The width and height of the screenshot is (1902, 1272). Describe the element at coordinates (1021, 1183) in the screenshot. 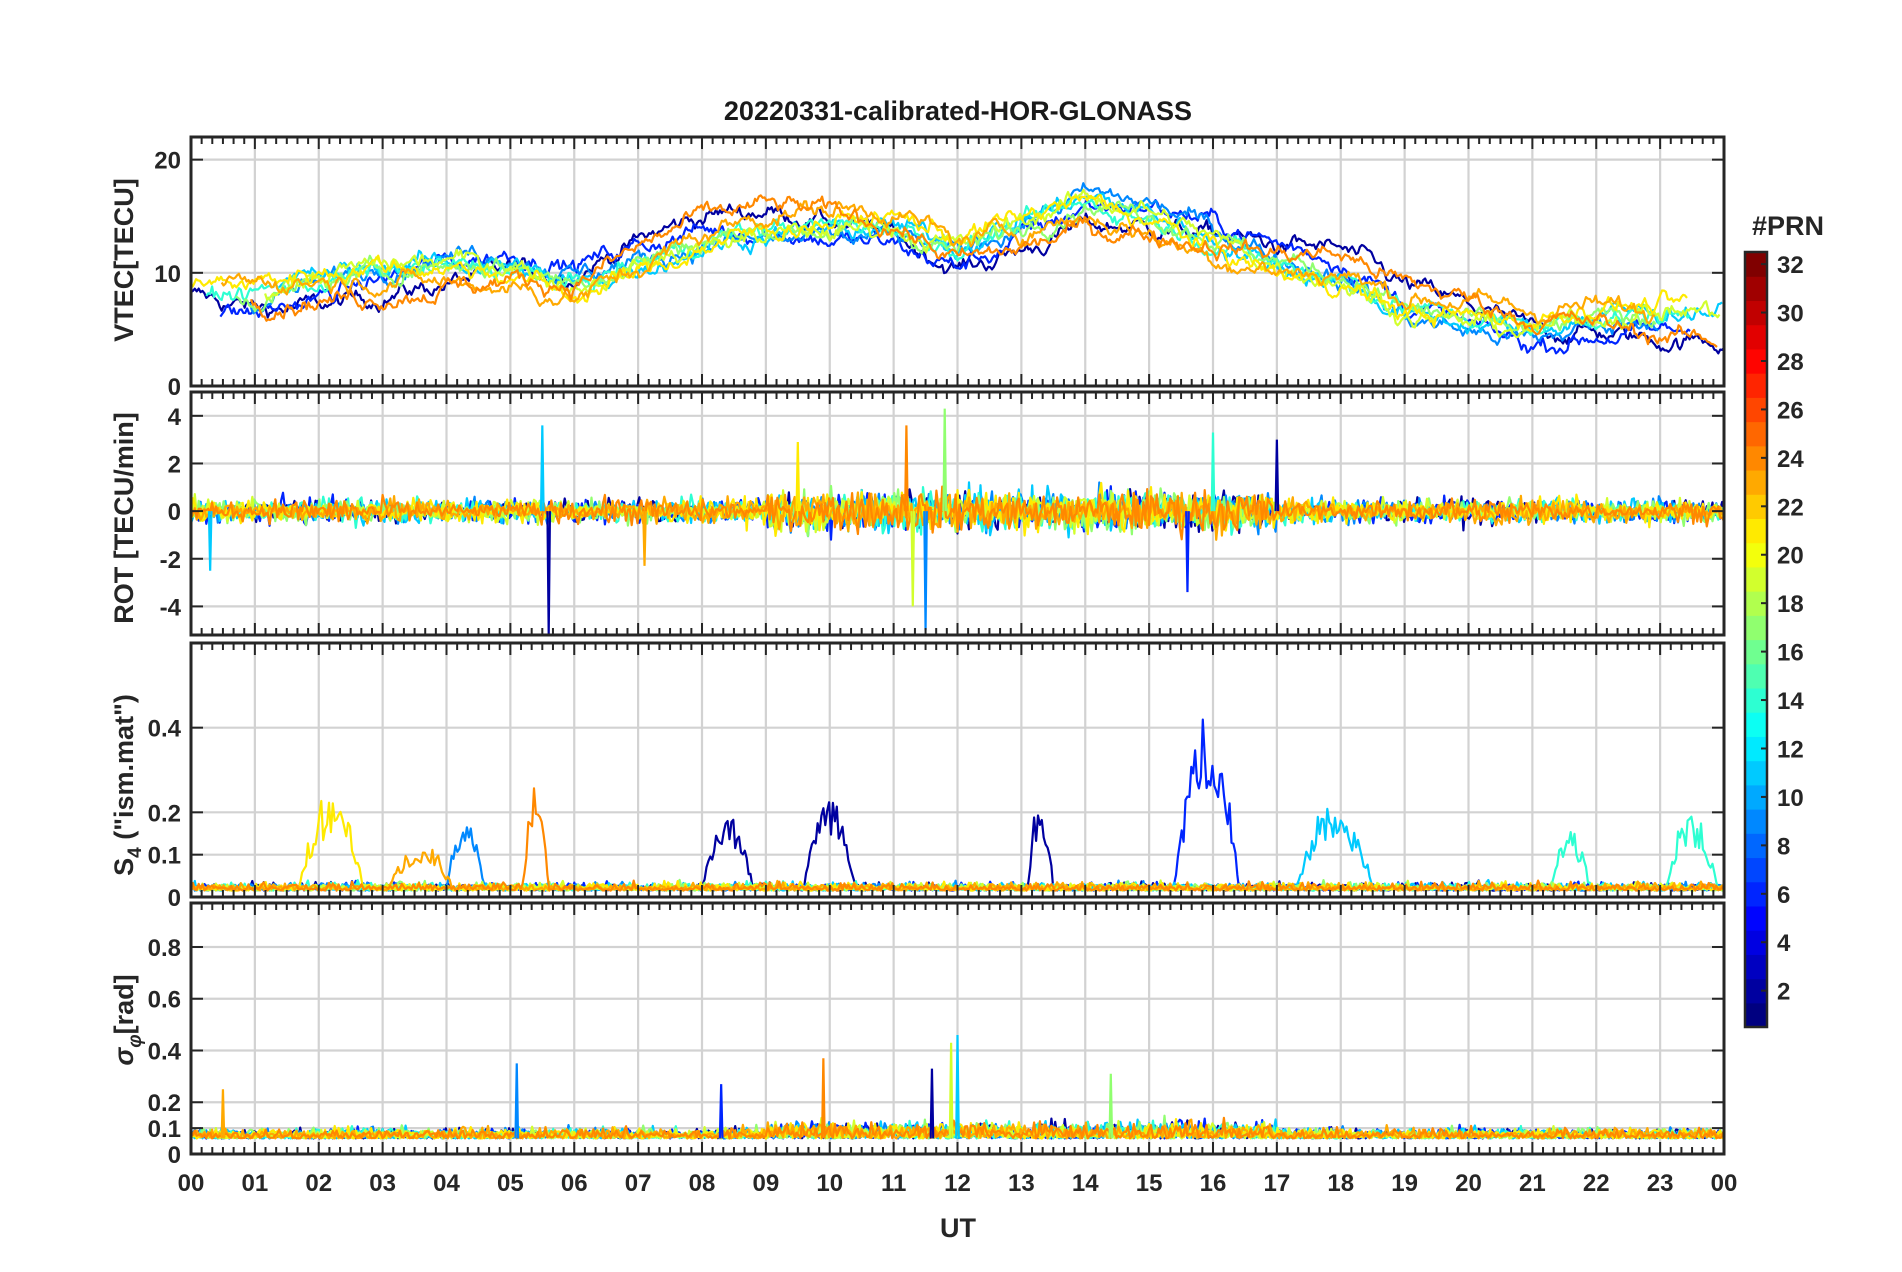

I see `xtick-label: 13` at that location.